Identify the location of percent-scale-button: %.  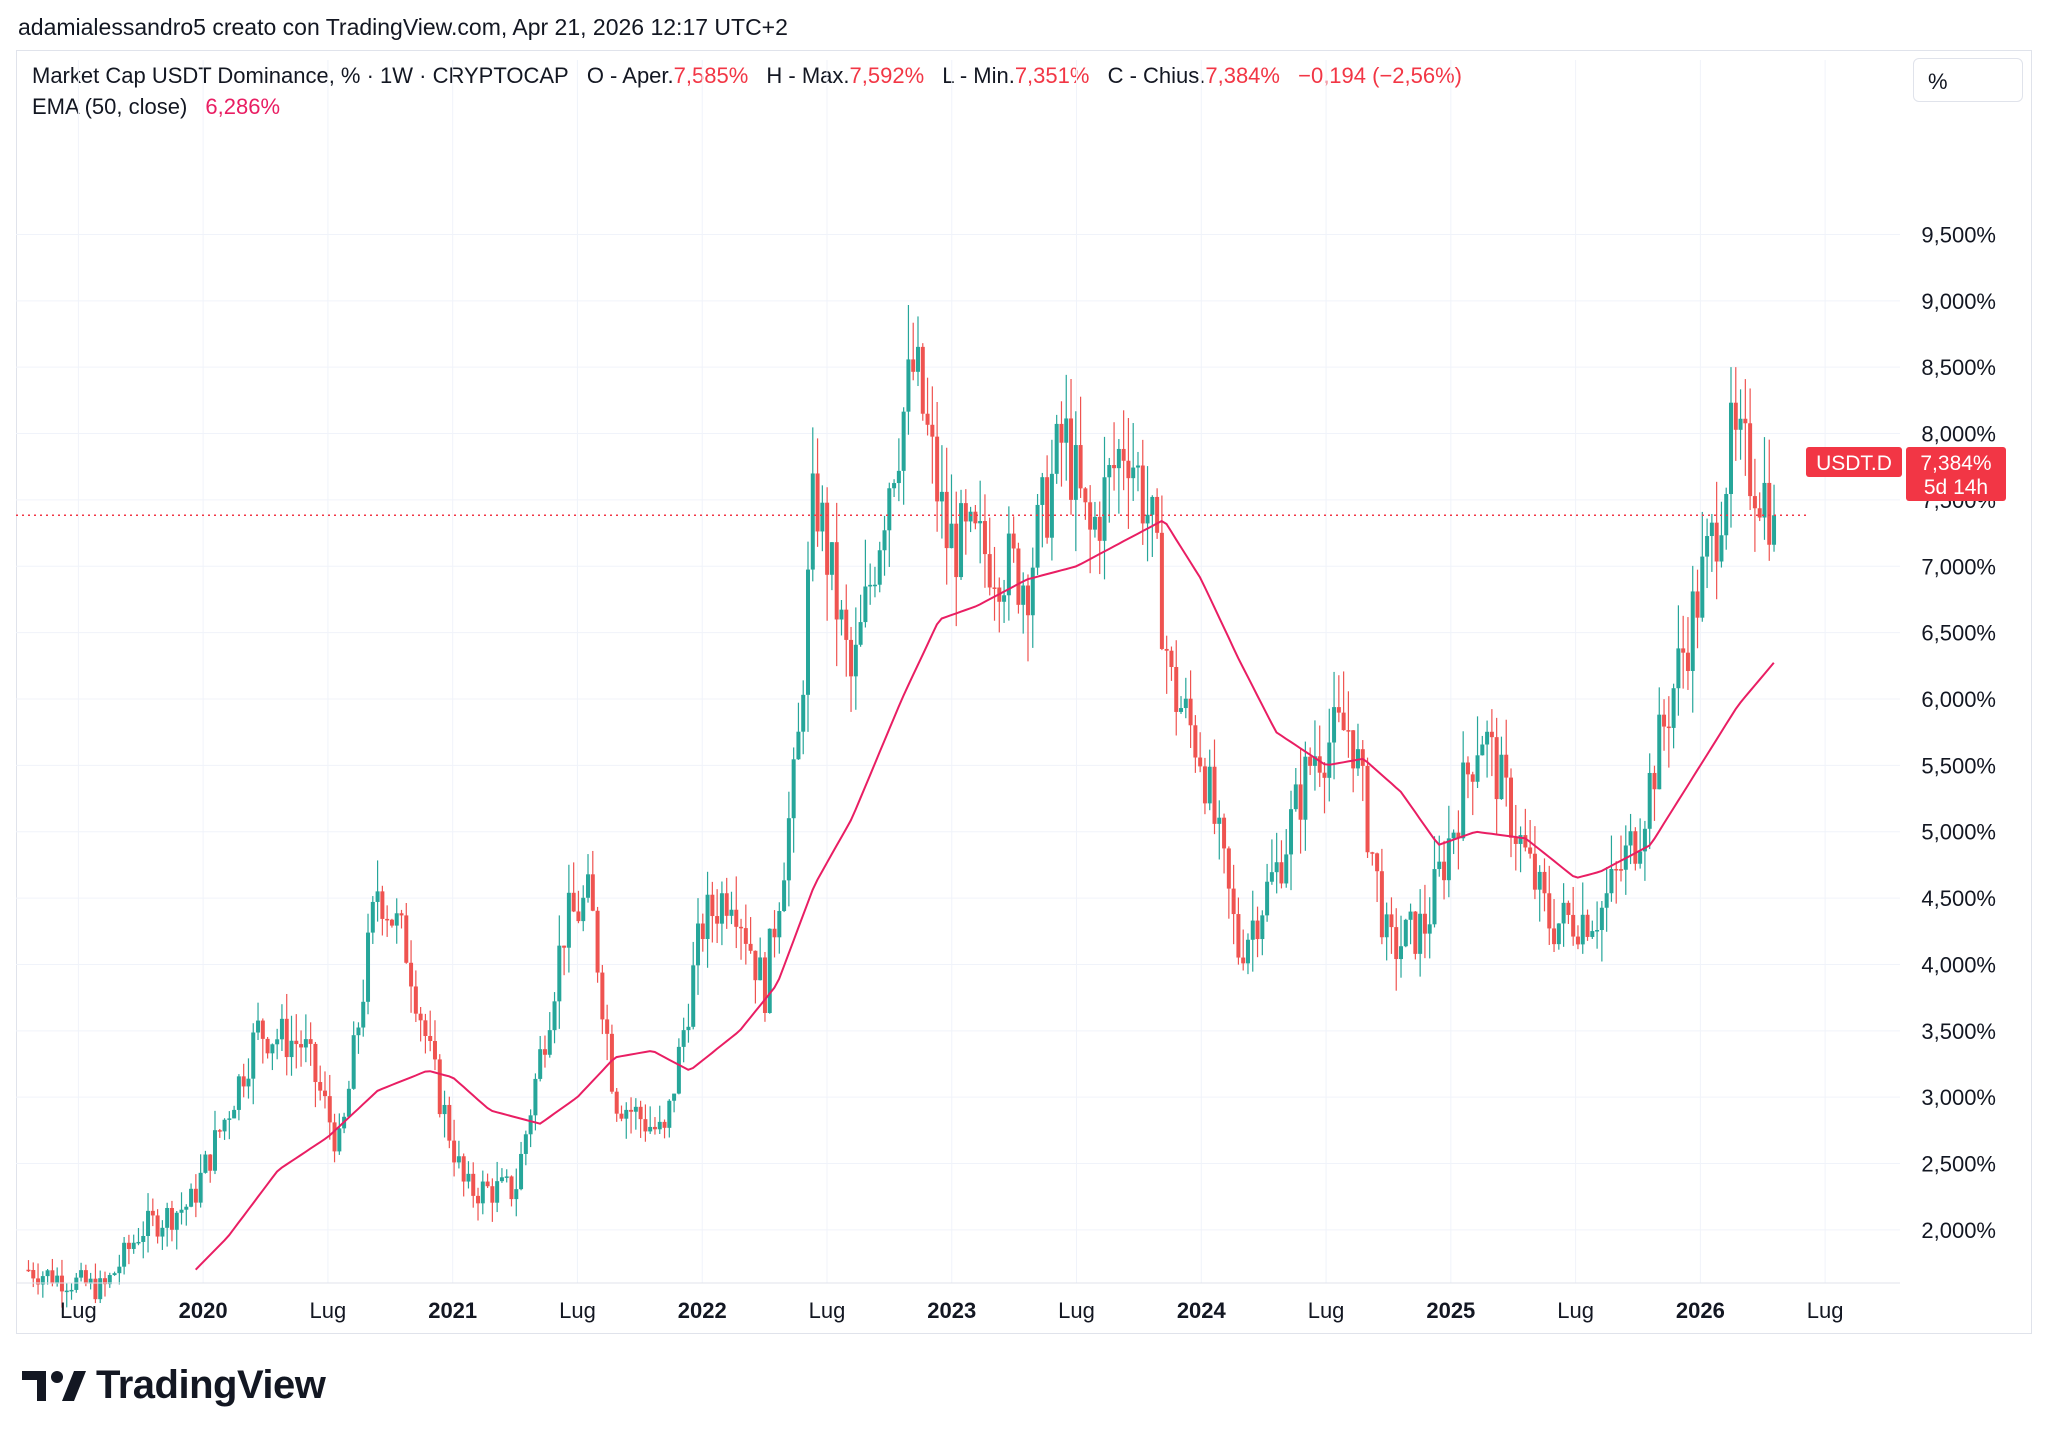
(1968, 80).